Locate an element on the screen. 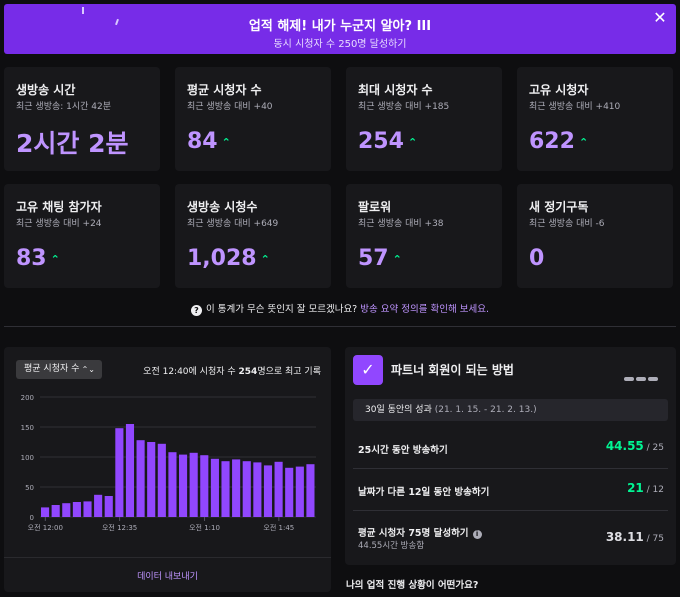  peak-number: 254 is located at coordinates (248, 372).